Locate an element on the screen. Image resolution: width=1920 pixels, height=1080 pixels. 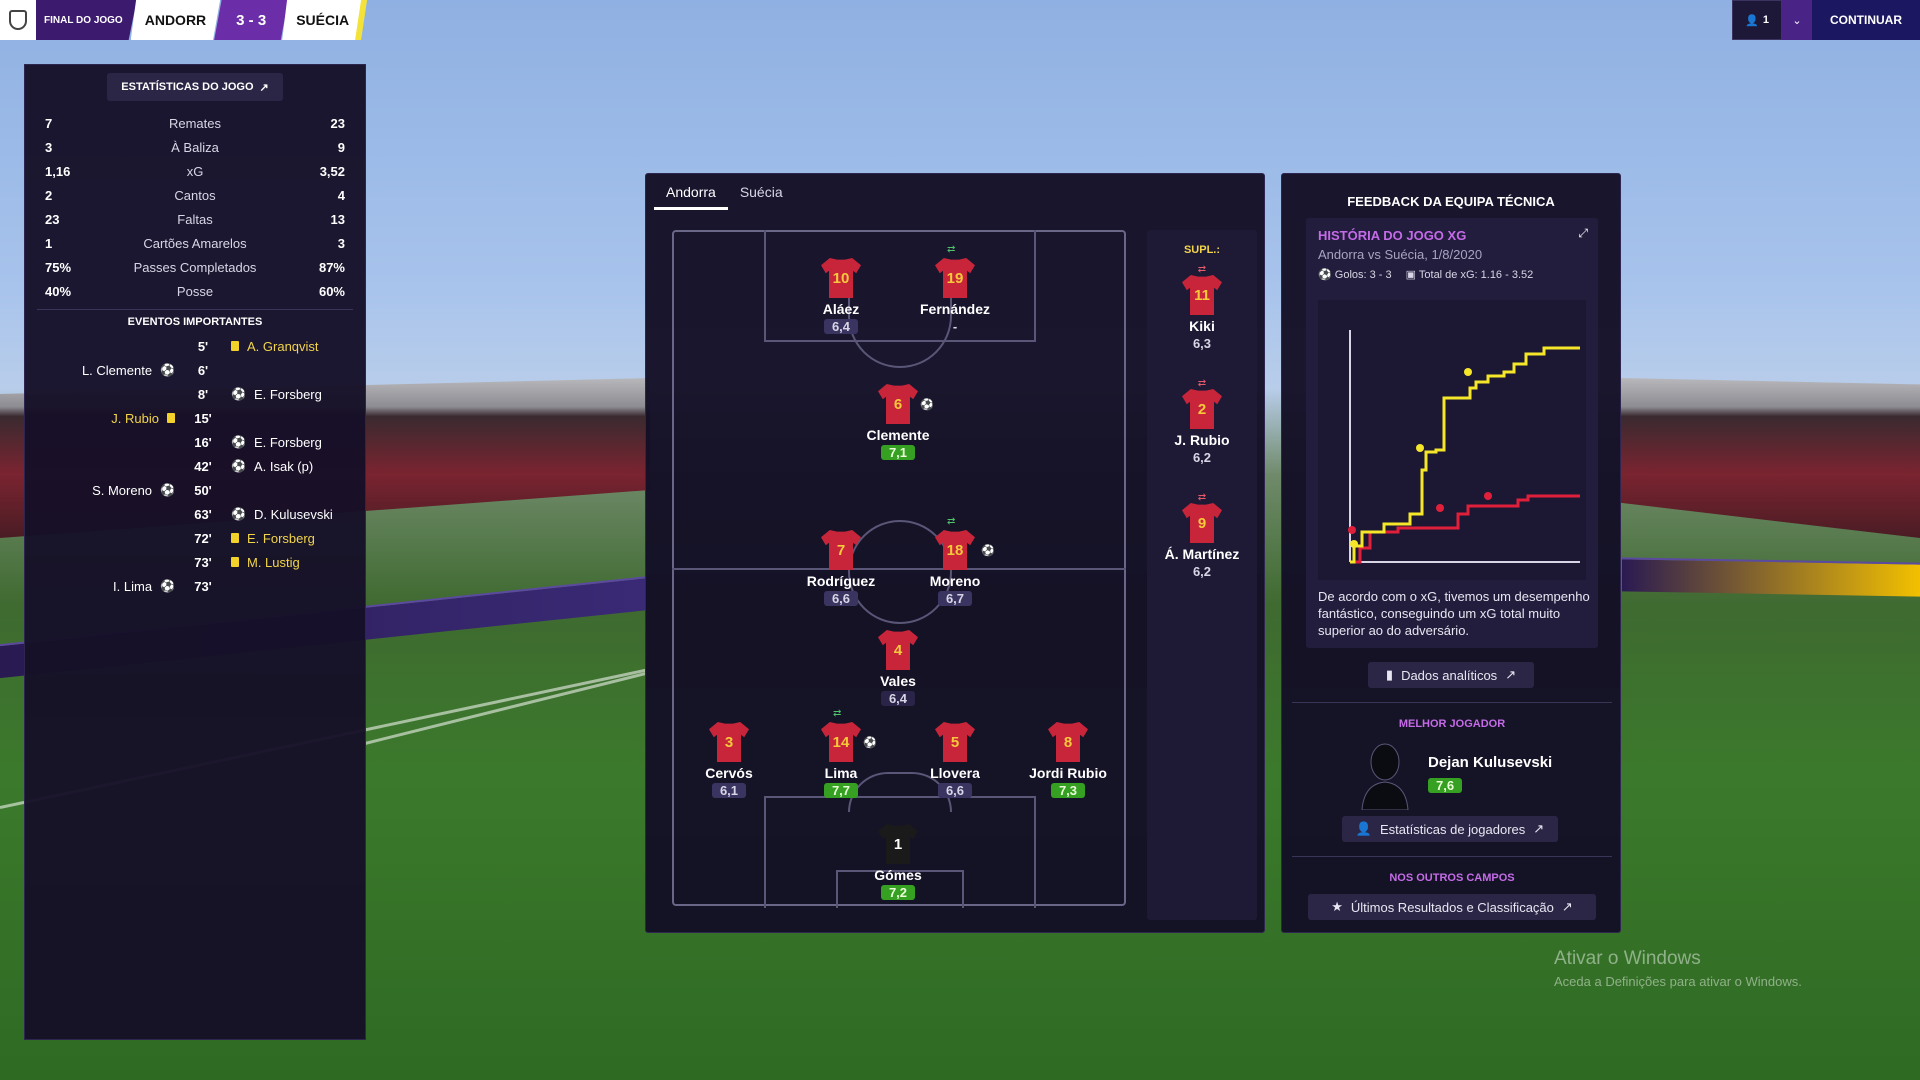
player-card: ⇄ ⚽ 18 Moreno 6,7 is located at coordinates (955, 562).